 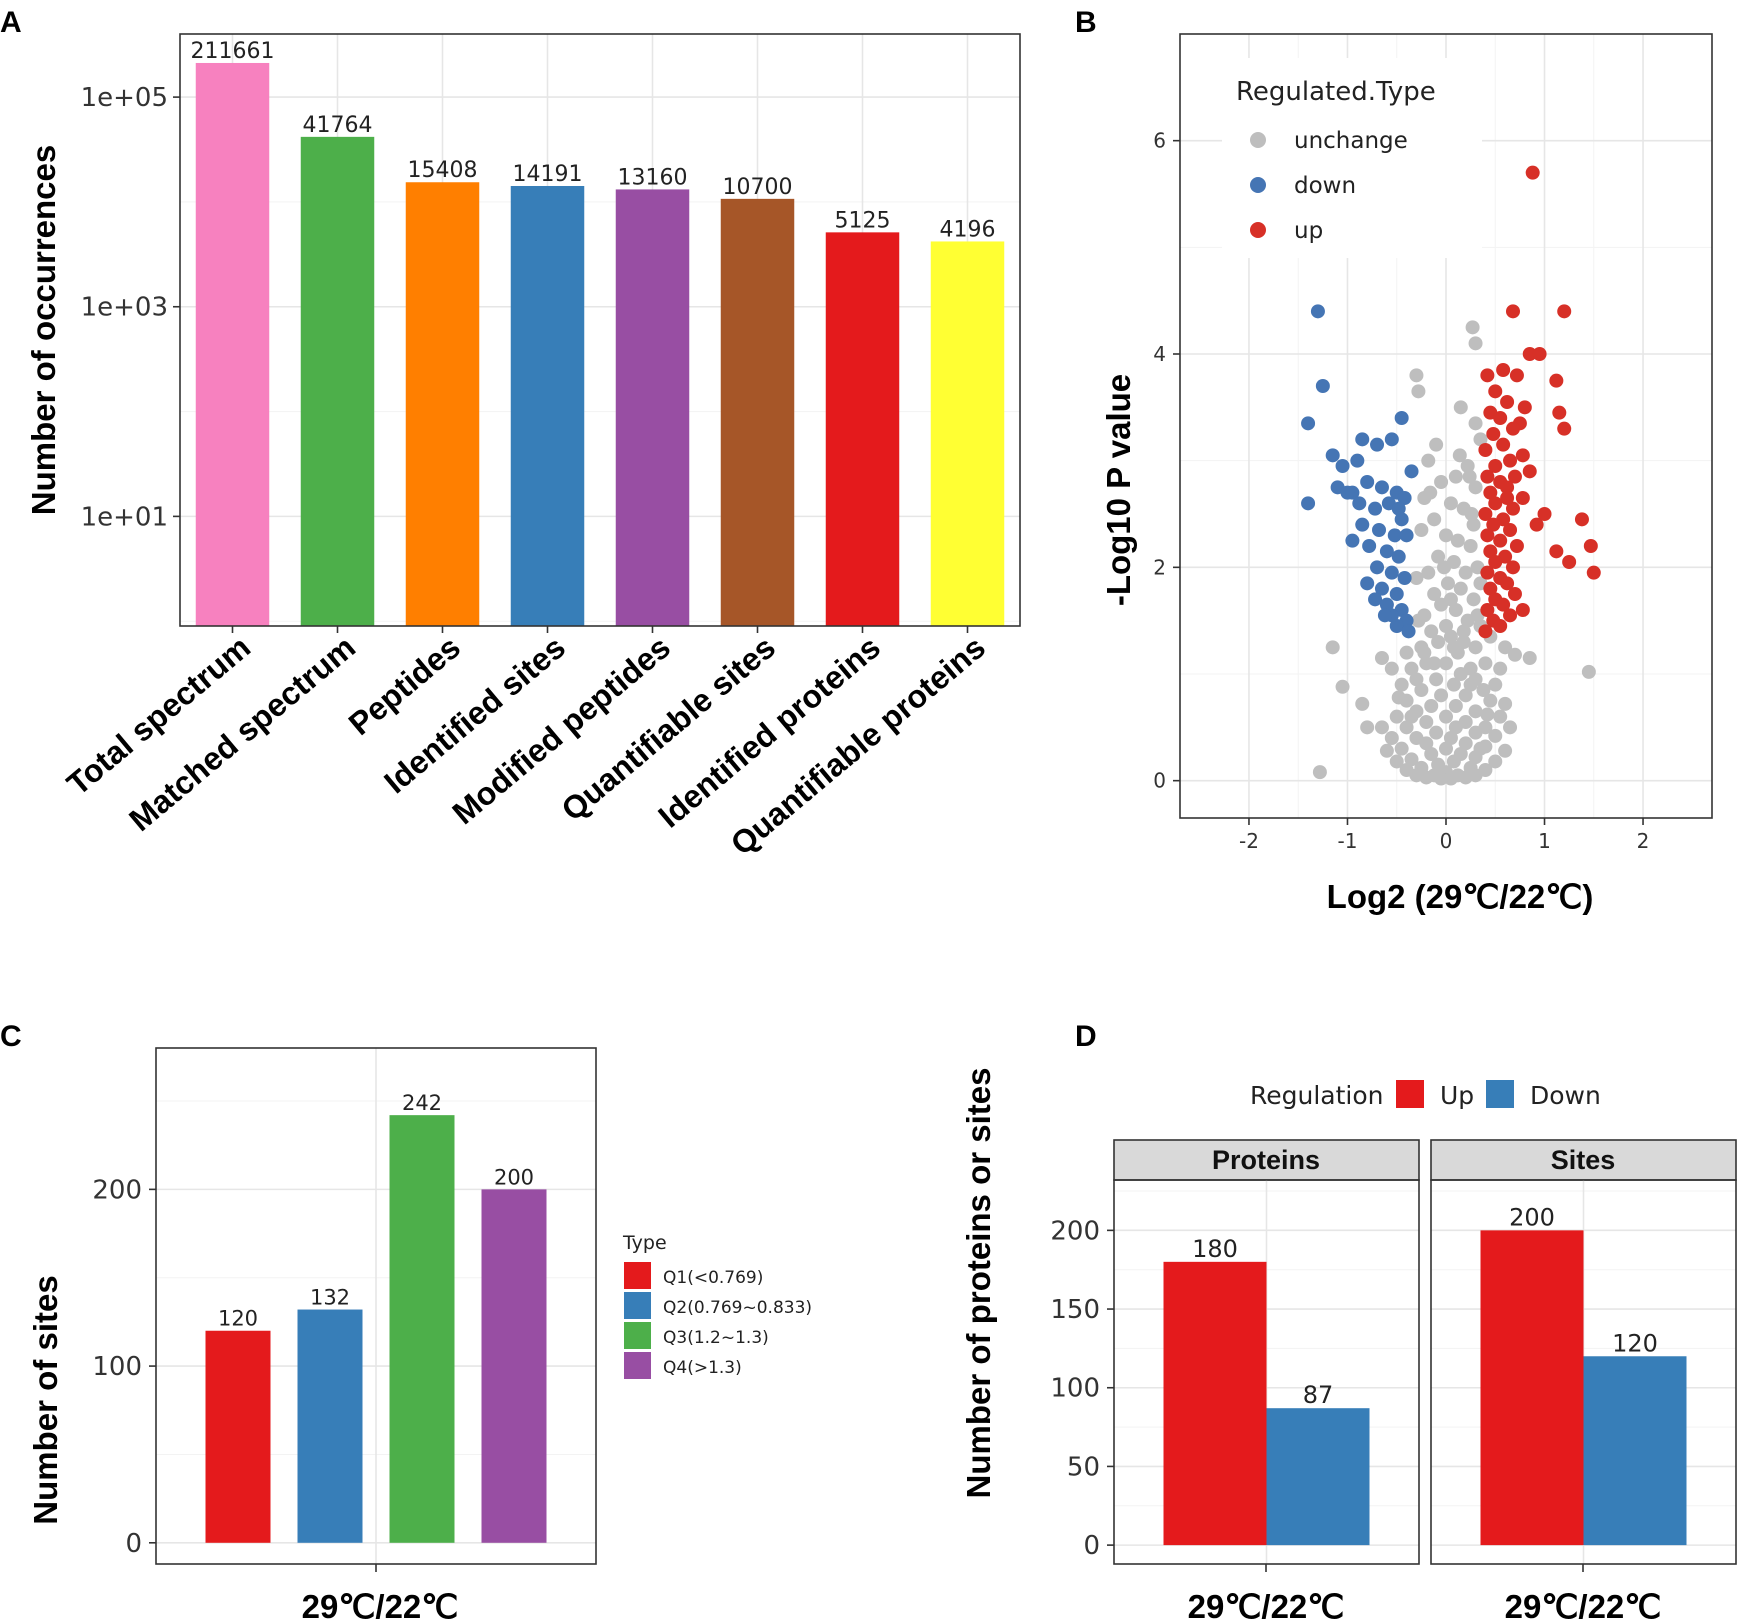 What do you see at coordinates (1565, 1095) in the screenshot?
I see `d-legend-label-down: Down` at bounding box center [1565, 1095].